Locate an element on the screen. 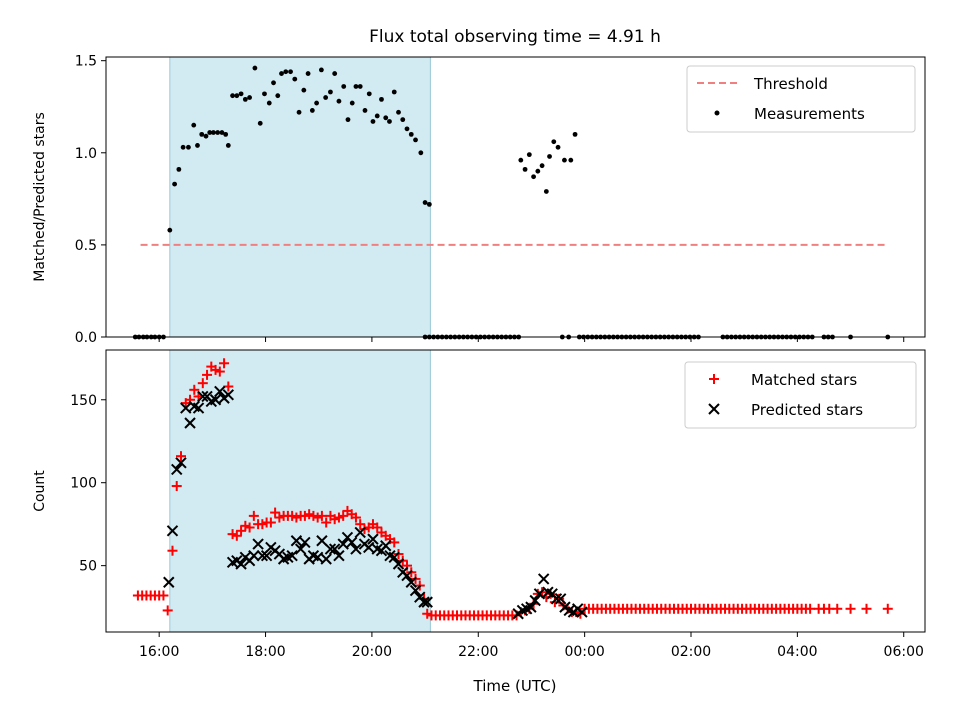 The height and width of the screenshot is (720, 960). ratio-y-axis-label: Matched/Predicted stars is located at coordinates (40, 197).